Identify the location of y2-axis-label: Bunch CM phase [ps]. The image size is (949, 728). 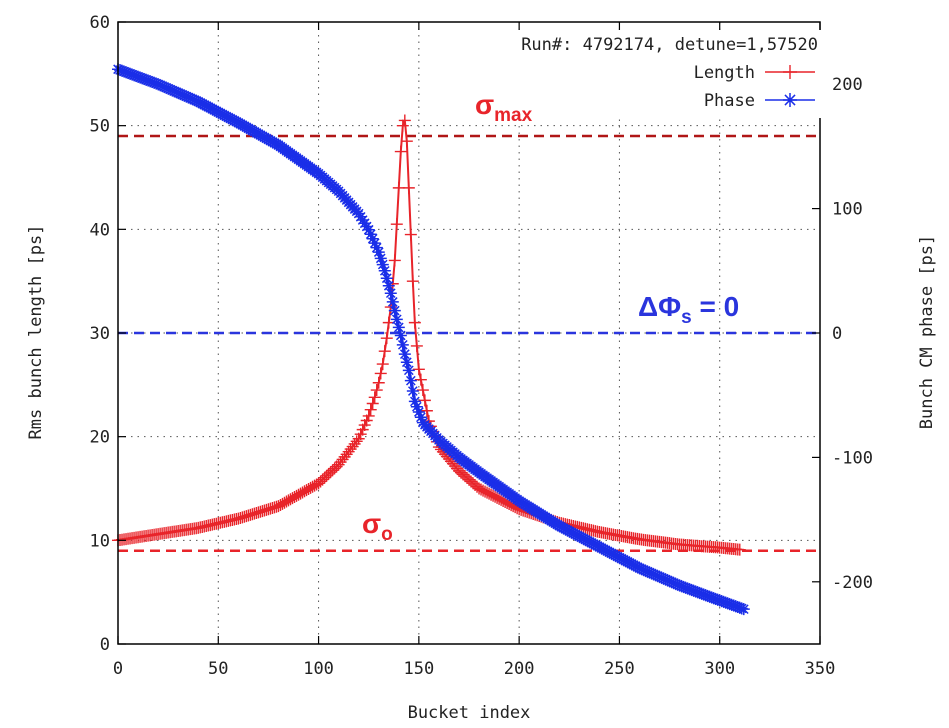
(927, 332).